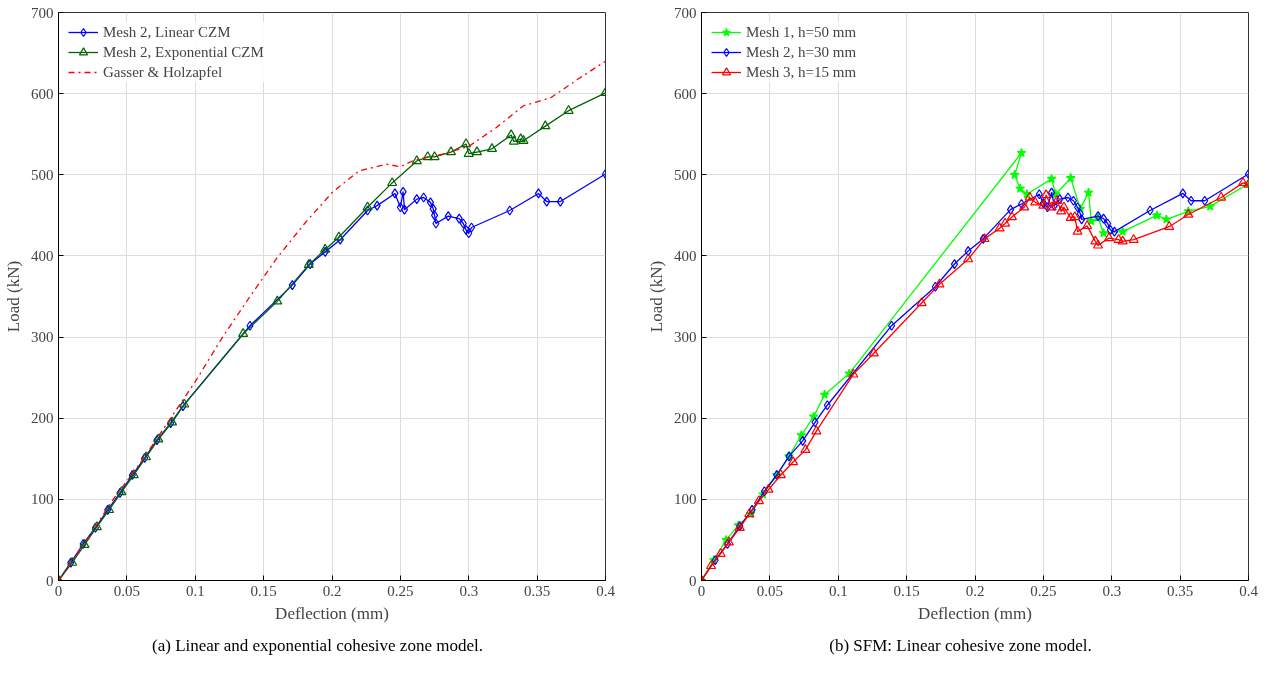 The width and height of the screenshot is (1266, 682). What do you see at coordinates (960, 646) in the screenshot?
I see `text: (b) SFM: Linear cohesive zone model.` at bounding box center [960, 646].